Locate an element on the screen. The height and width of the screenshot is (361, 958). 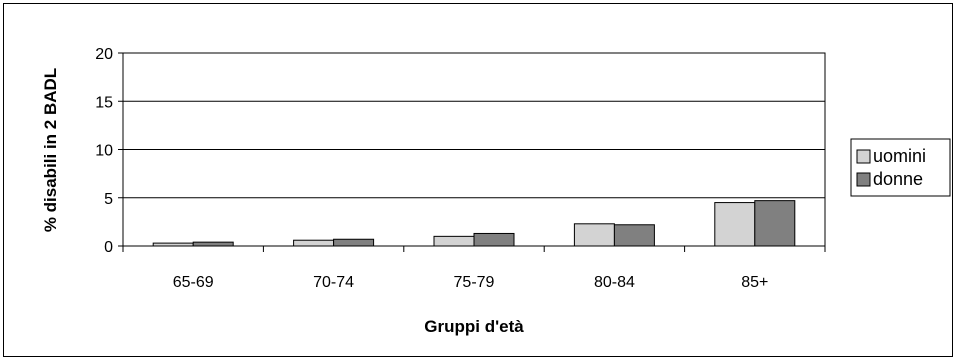
y-tick-labels: 0 5 10 15 20 is located at coordinates (104, 151).